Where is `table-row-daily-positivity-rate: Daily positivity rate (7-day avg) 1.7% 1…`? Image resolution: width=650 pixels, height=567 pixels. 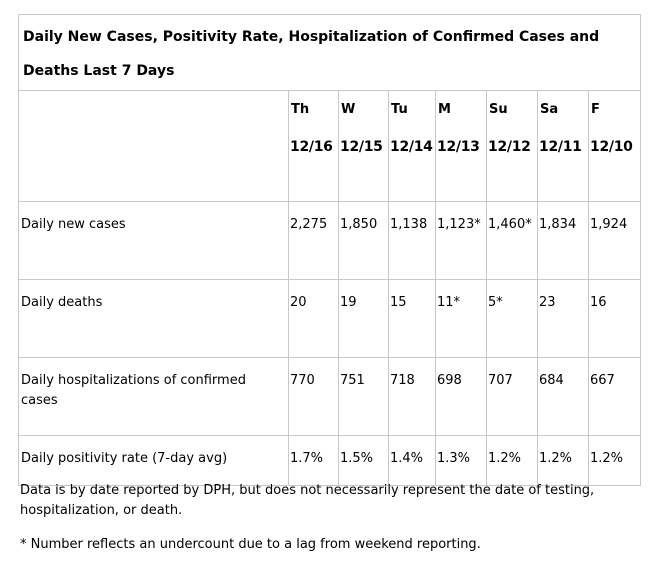
table-row-daily-positivity-rate: Daily positivity rate (7-day avg) 1.7% 1… is located at coordinates (330, 460).